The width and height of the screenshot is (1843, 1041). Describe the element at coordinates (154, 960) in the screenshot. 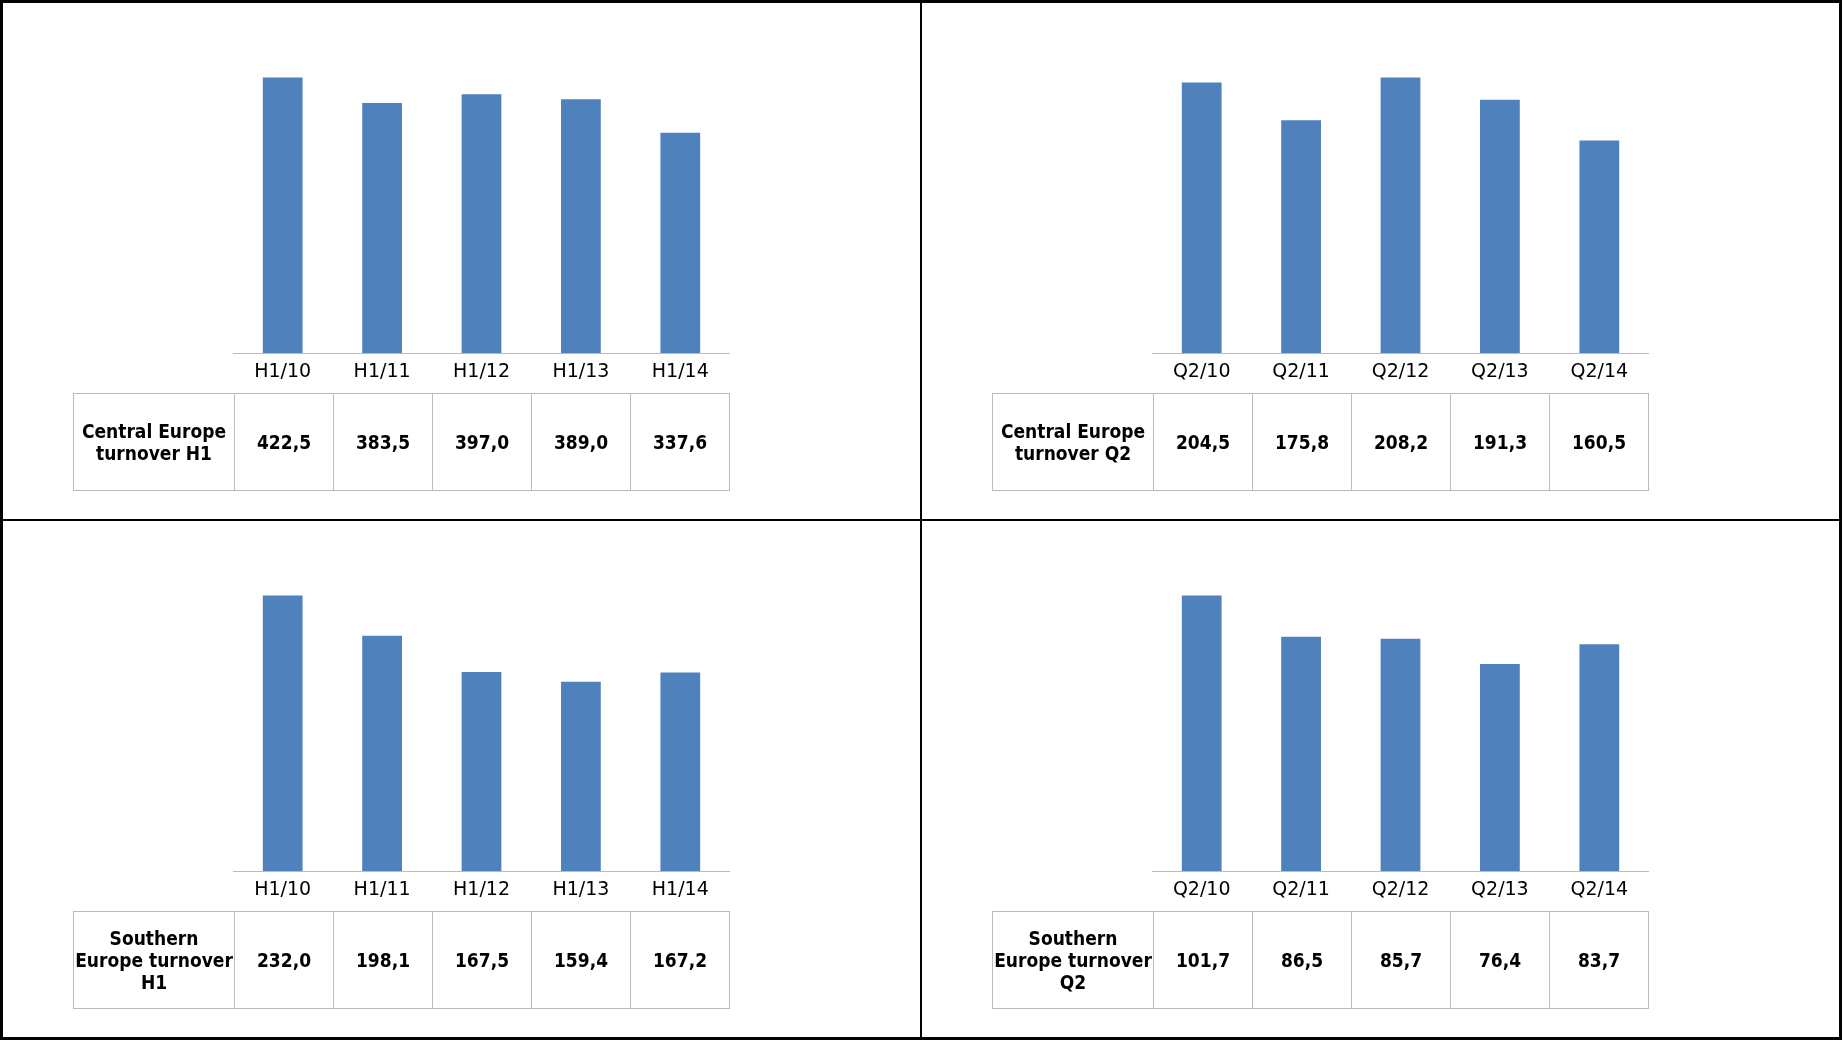

I see `text: Southern Europe turnover H1` at that location.